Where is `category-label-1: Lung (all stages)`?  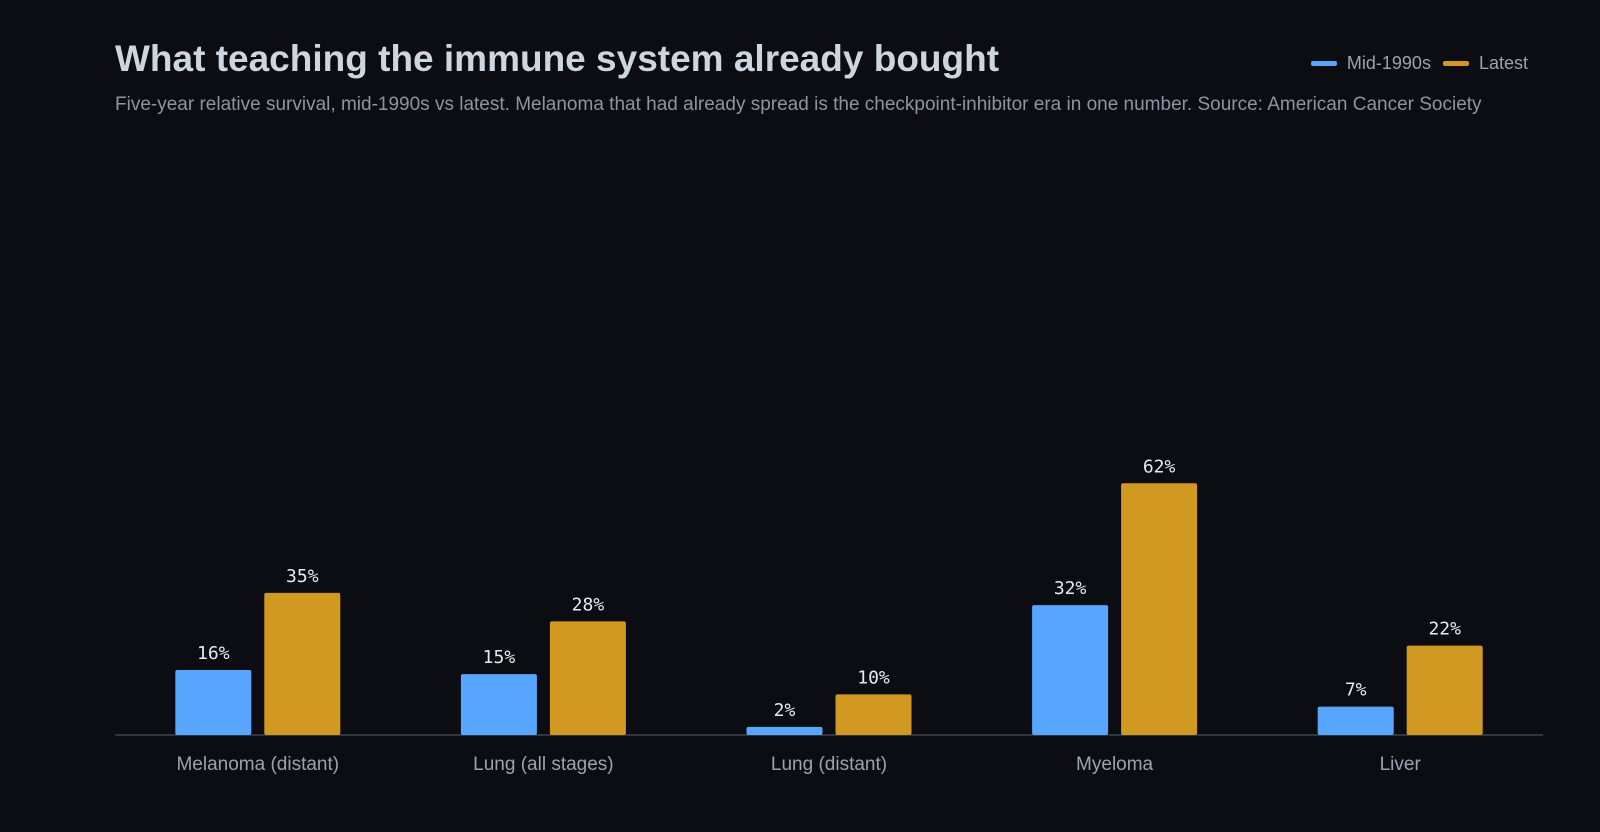
category-label-1: Lung (all stages) is located at coordinates (543, 764).